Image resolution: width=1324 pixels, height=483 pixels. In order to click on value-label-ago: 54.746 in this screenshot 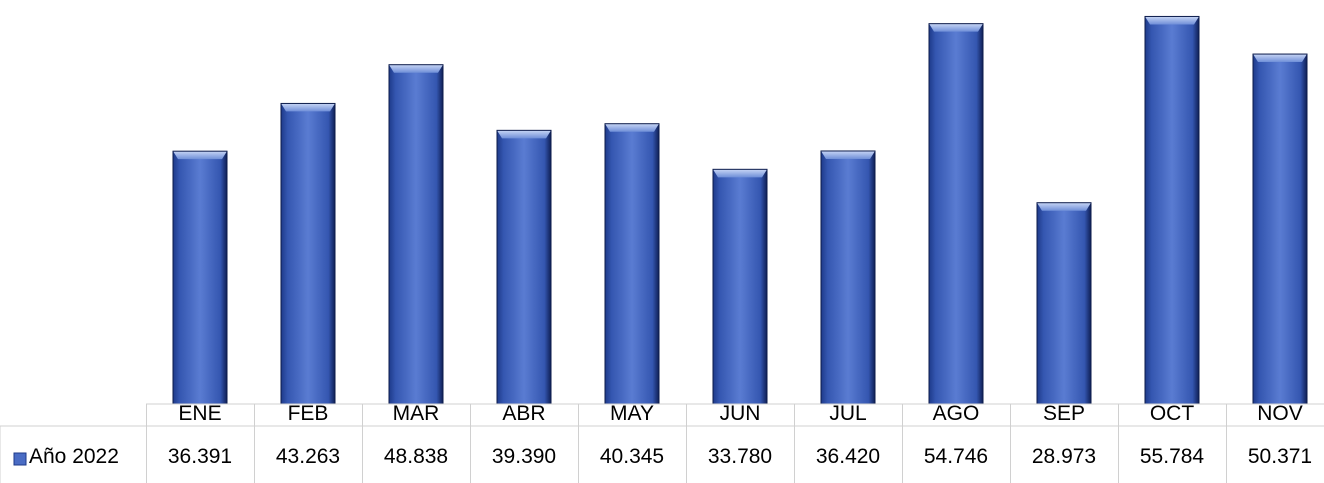, I will do `click(956, 456)`.